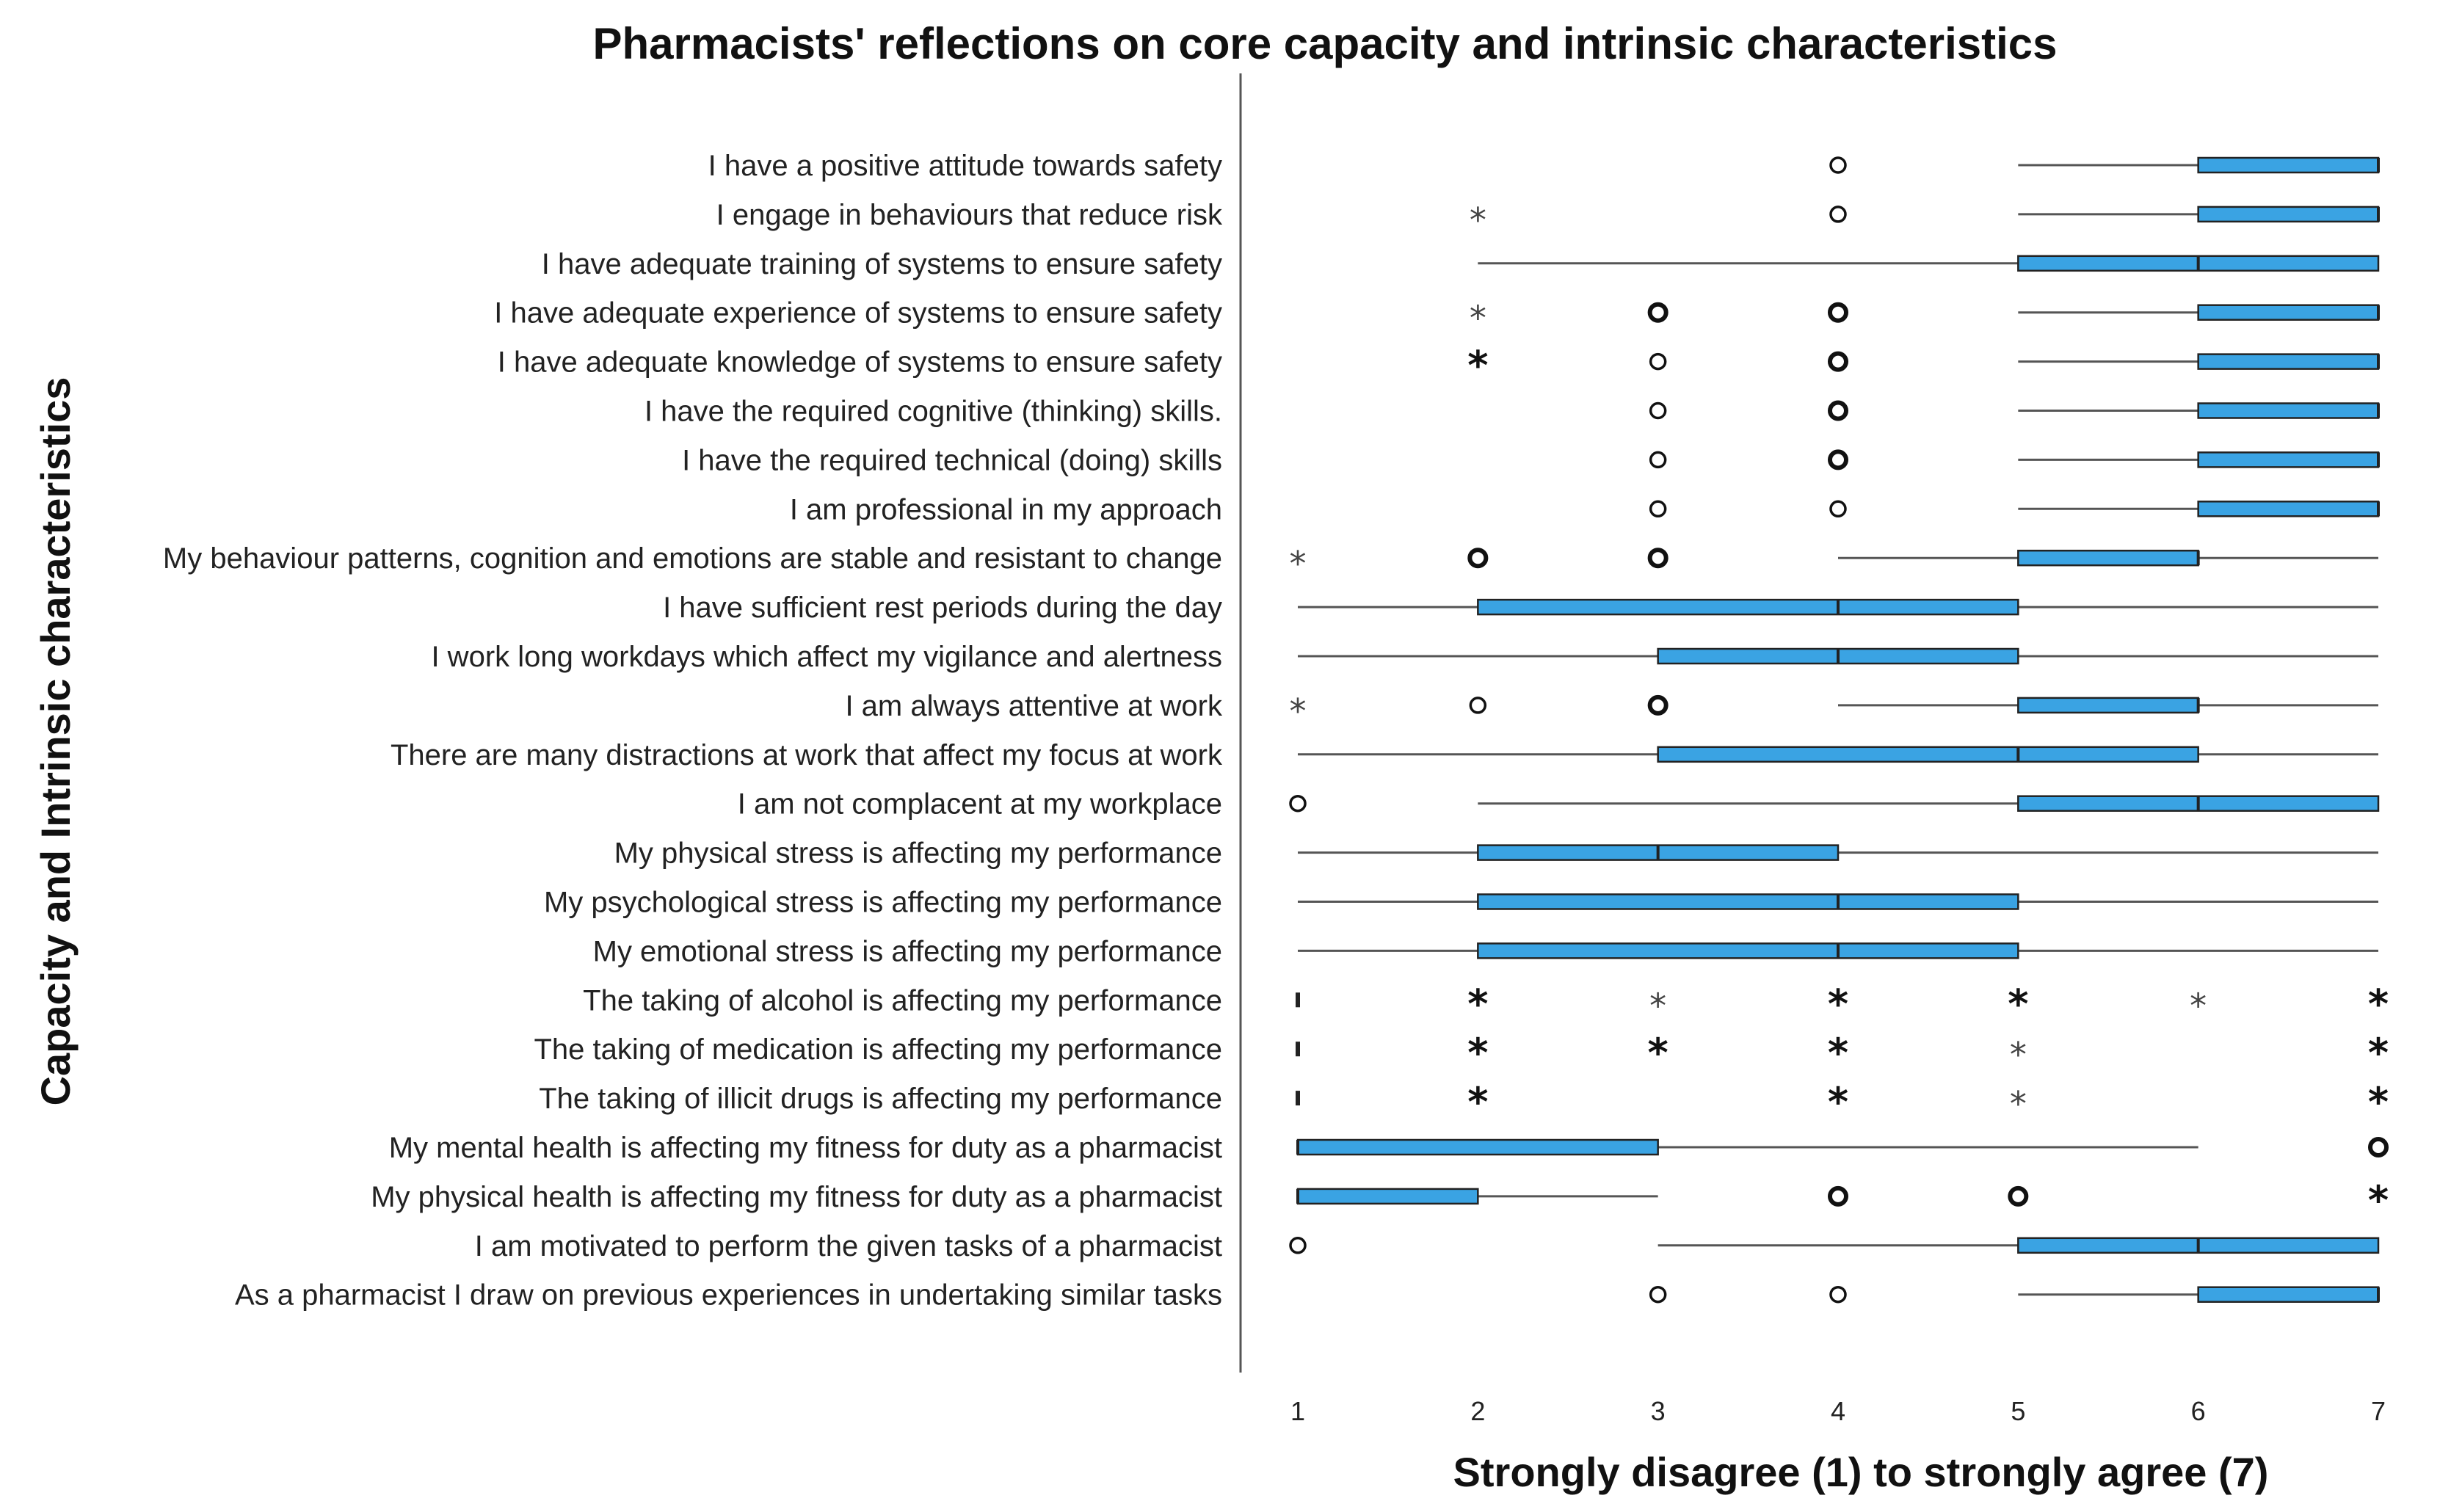  I want to click on x-tick-label: 3, so click(1658, 1411).